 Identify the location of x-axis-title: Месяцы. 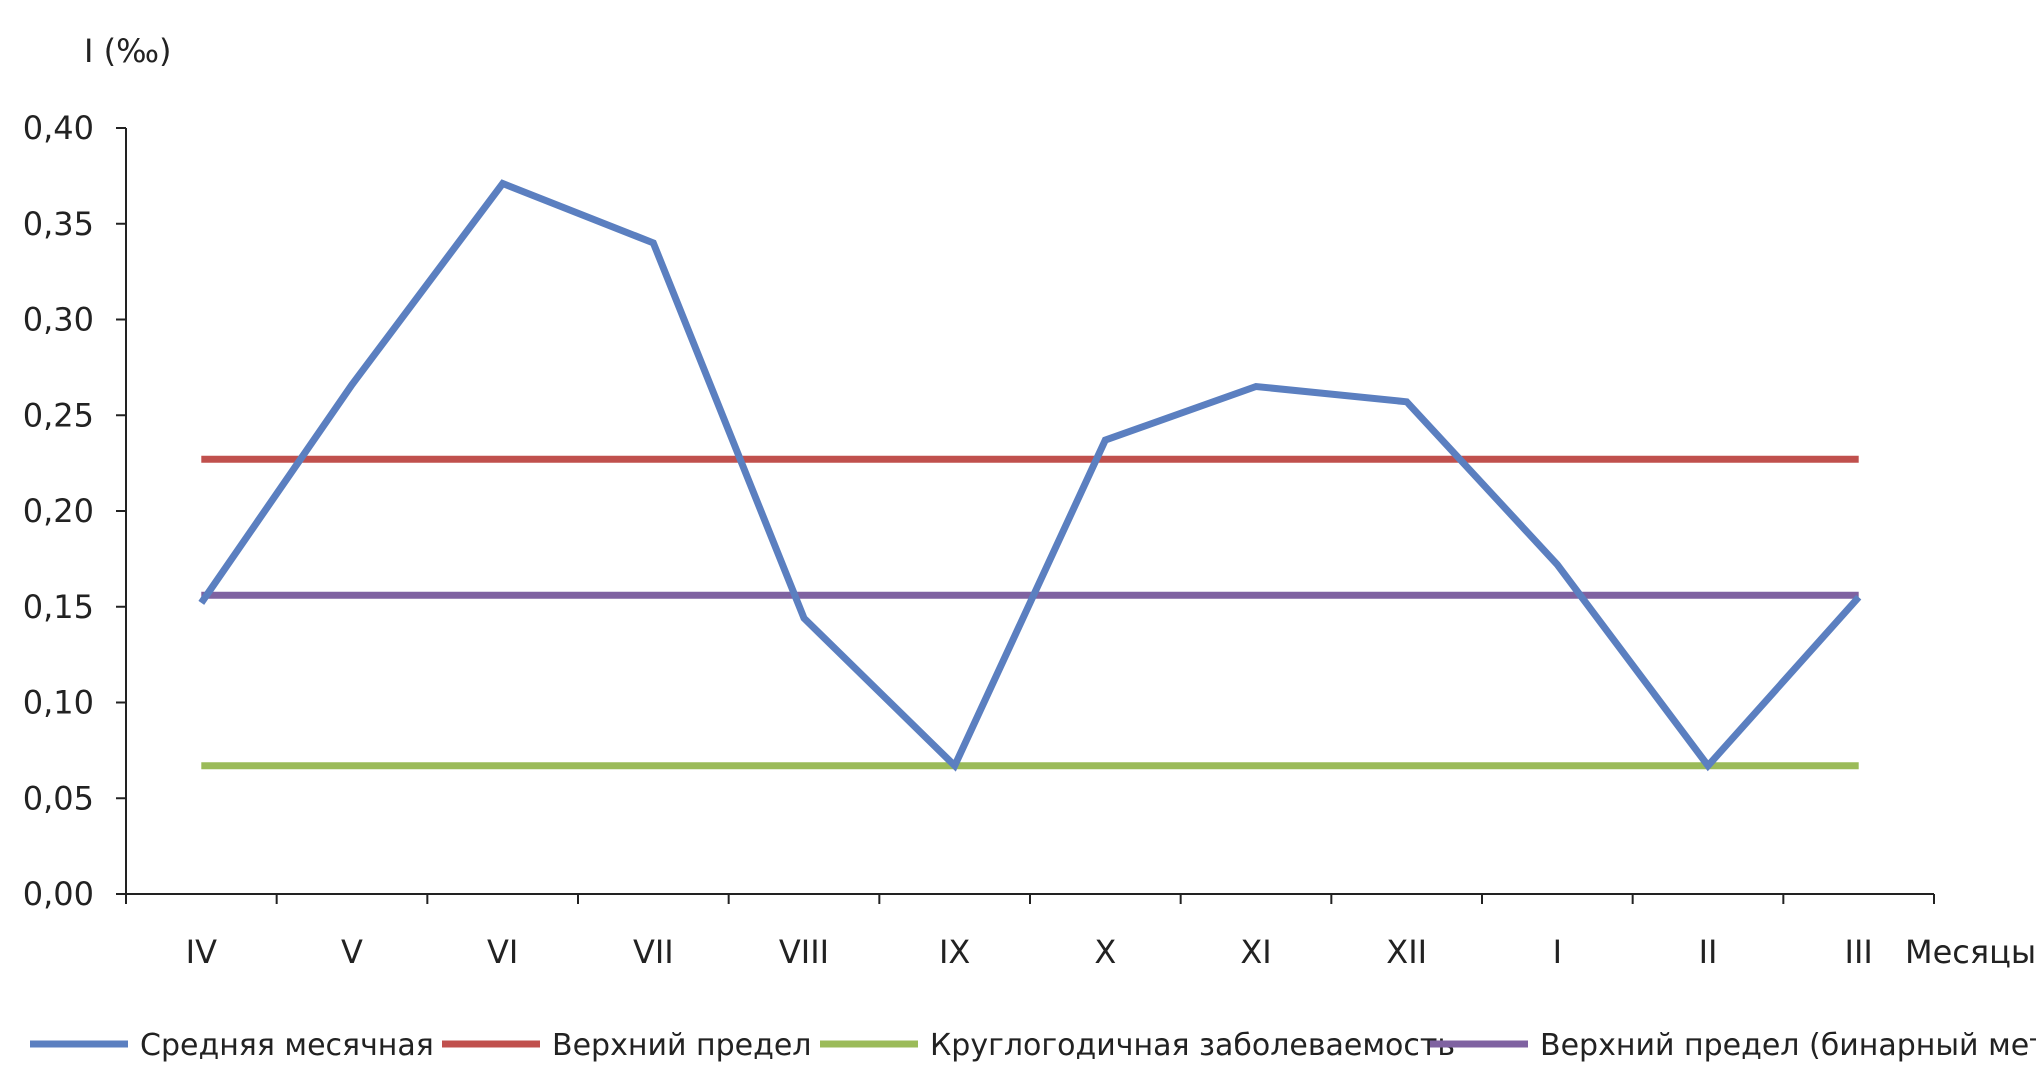
(1970, 952).